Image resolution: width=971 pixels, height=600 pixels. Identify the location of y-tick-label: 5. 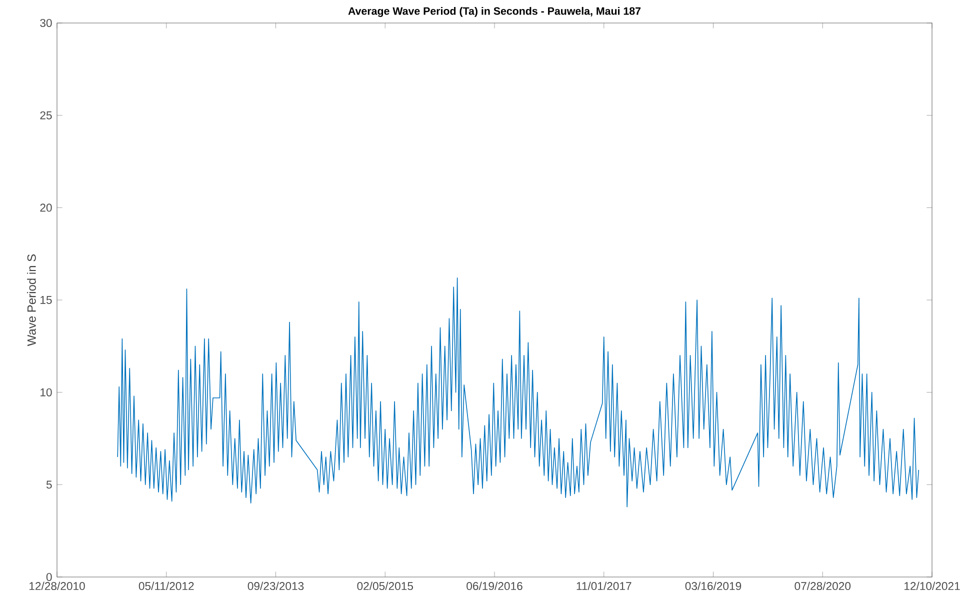
(49, 484).